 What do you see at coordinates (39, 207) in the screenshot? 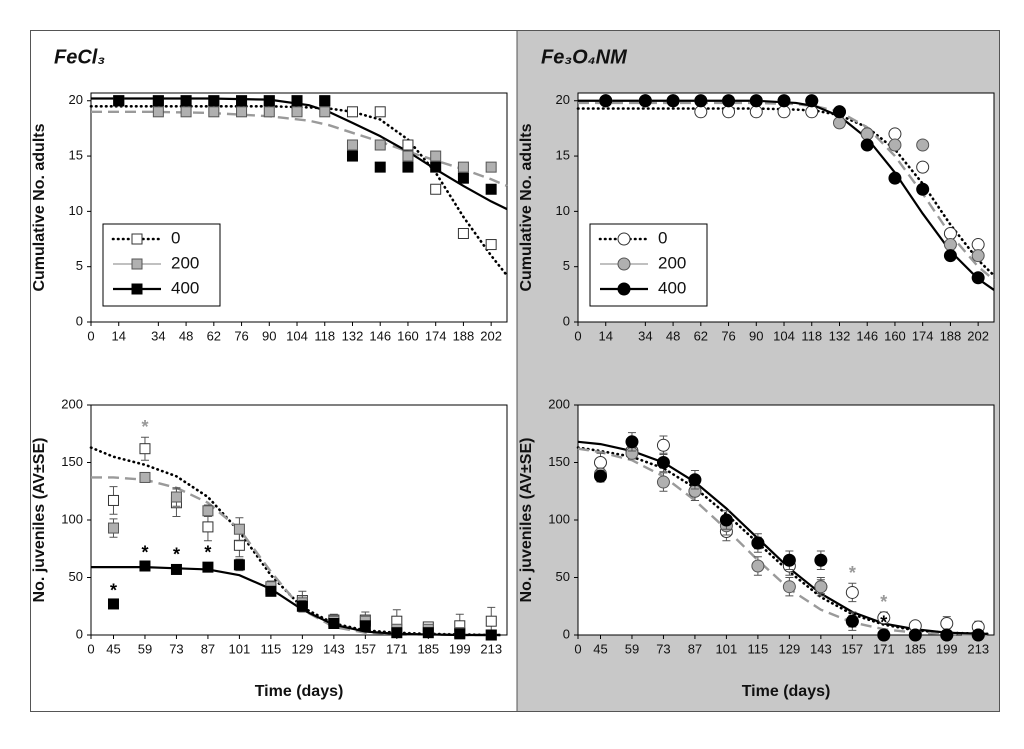
I see `y-axis-label: Cumulative No. adults` at bounding box center [39, 207].